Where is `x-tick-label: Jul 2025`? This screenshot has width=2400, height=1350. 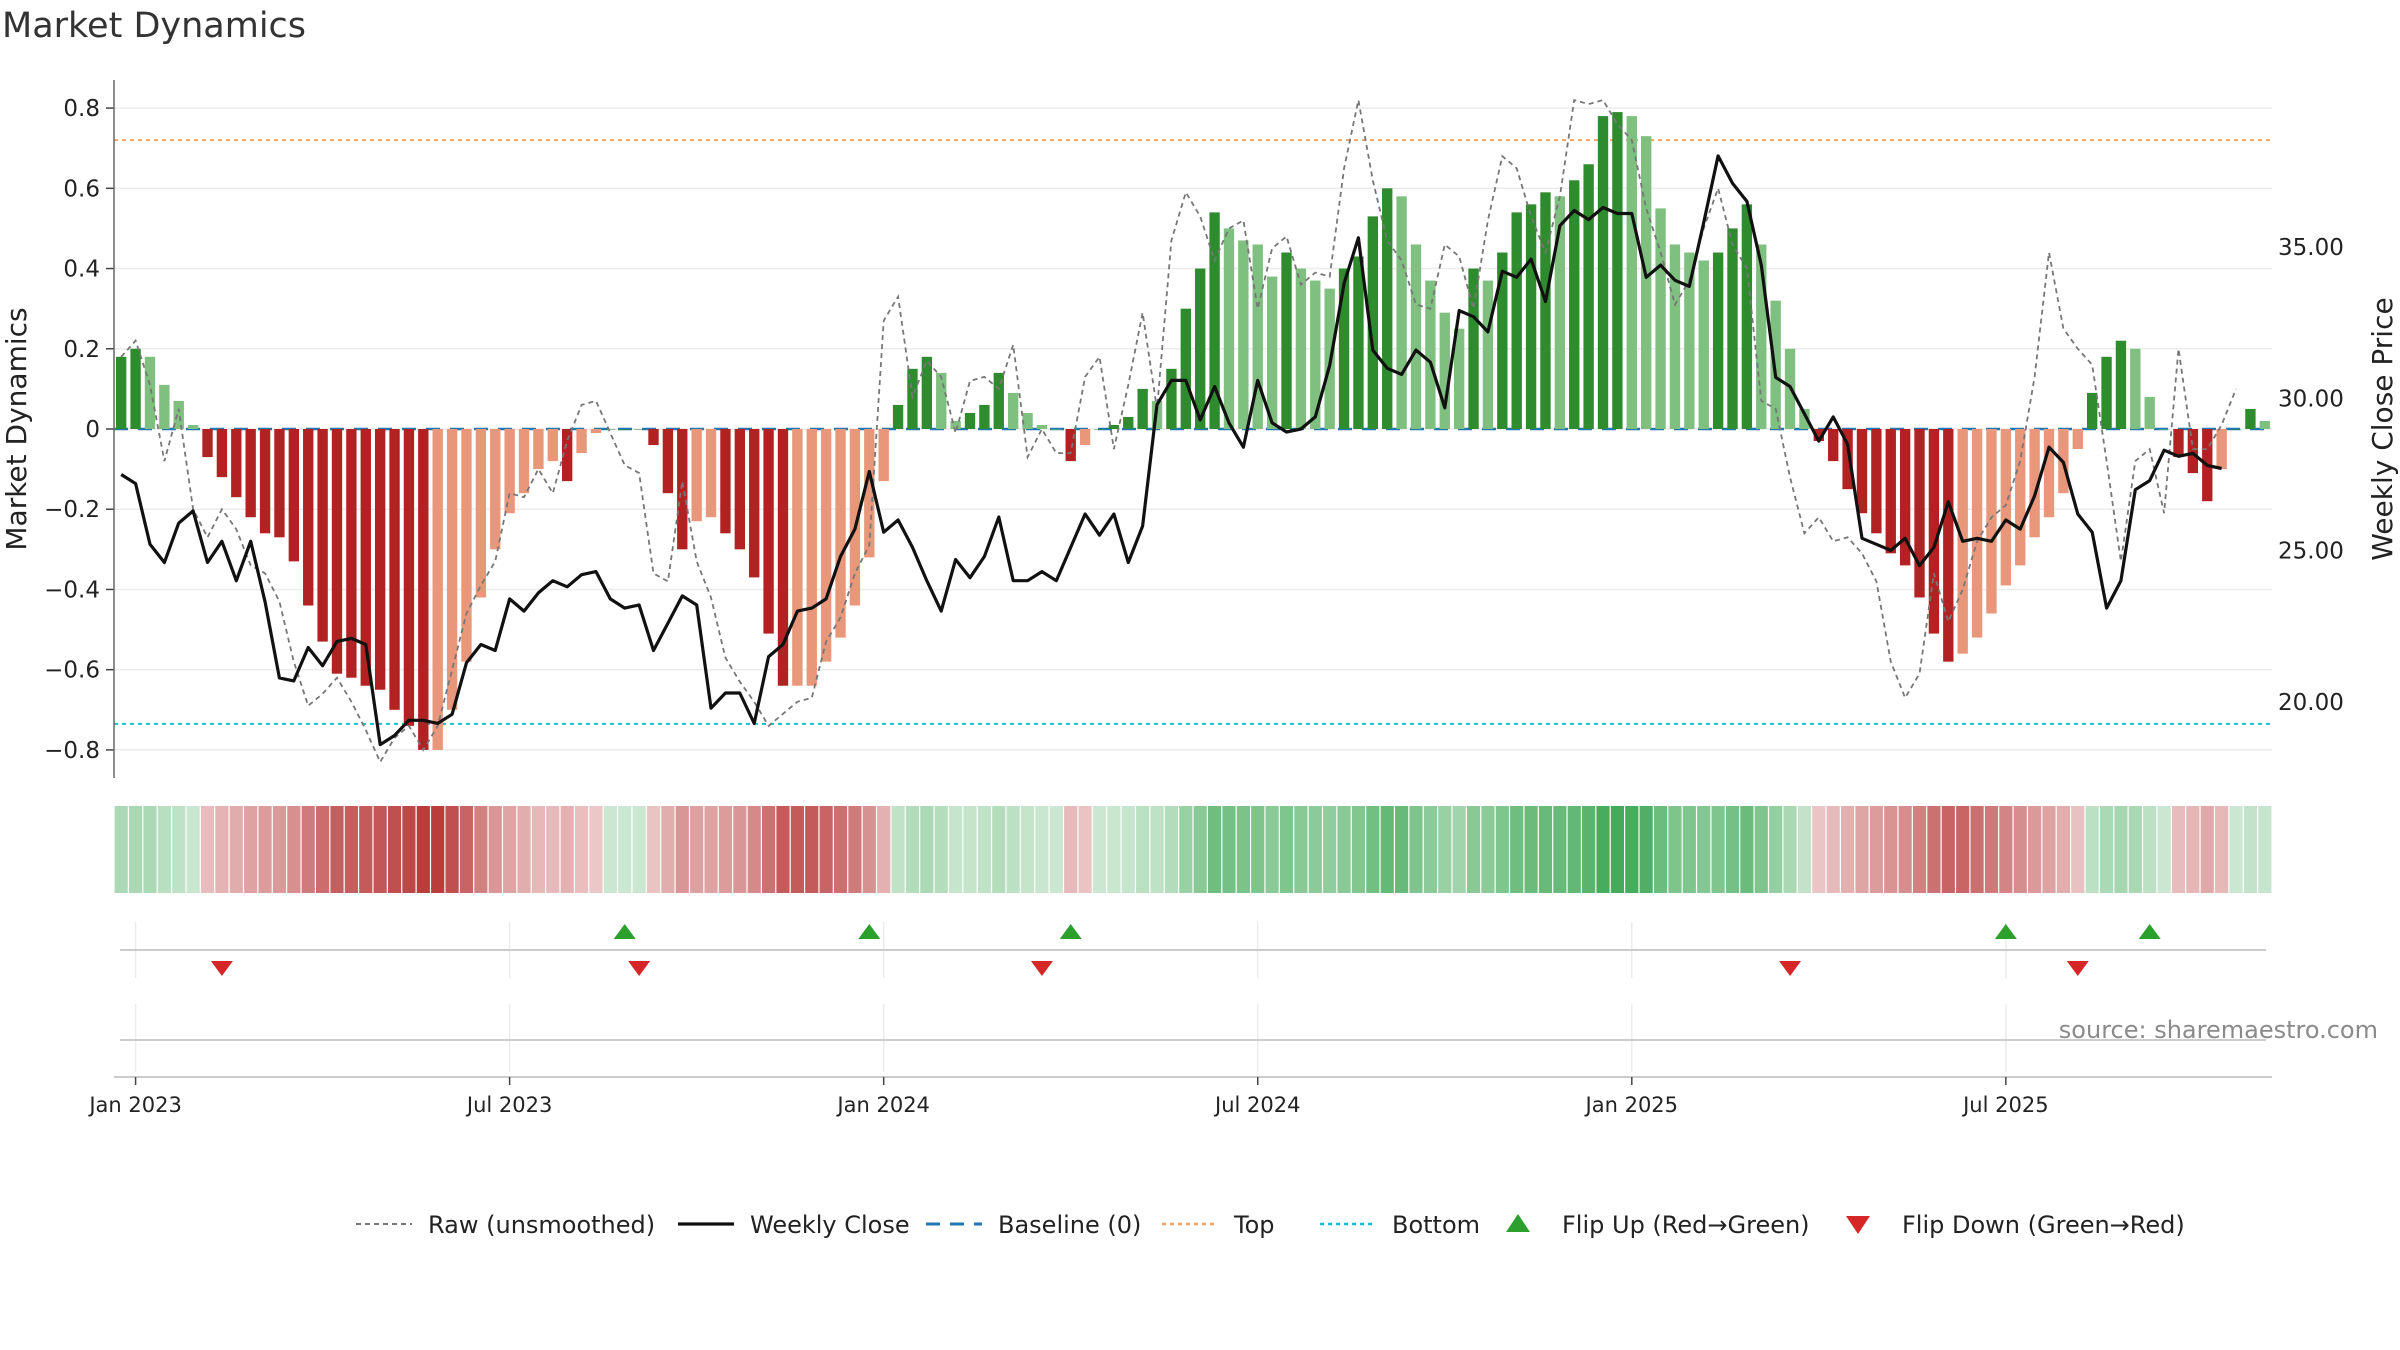 x-tick-label: Jul 2025 is located at coordinates (2004, 1105).